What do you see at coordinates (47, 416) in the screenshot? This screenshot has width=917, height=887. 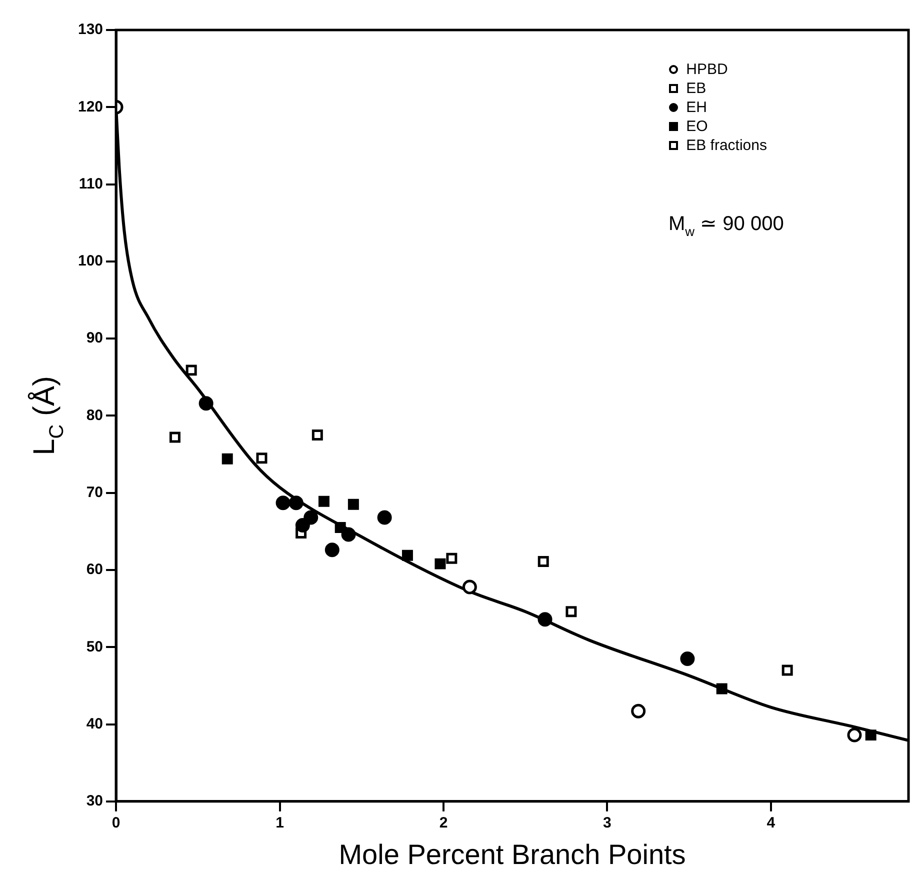 I see `y-axis-title: LC (Å)` at bounding box center [47, 416].